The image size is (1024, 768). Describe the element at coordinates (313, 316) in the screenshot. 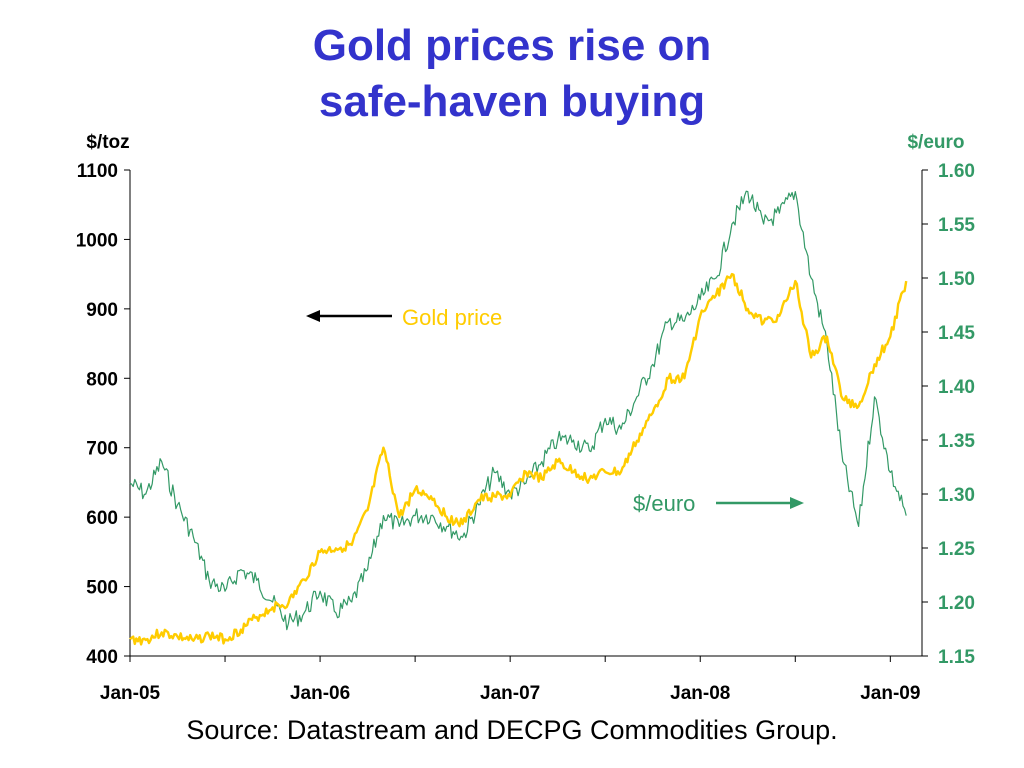

I see `gold-price-arrow-head` at that location.